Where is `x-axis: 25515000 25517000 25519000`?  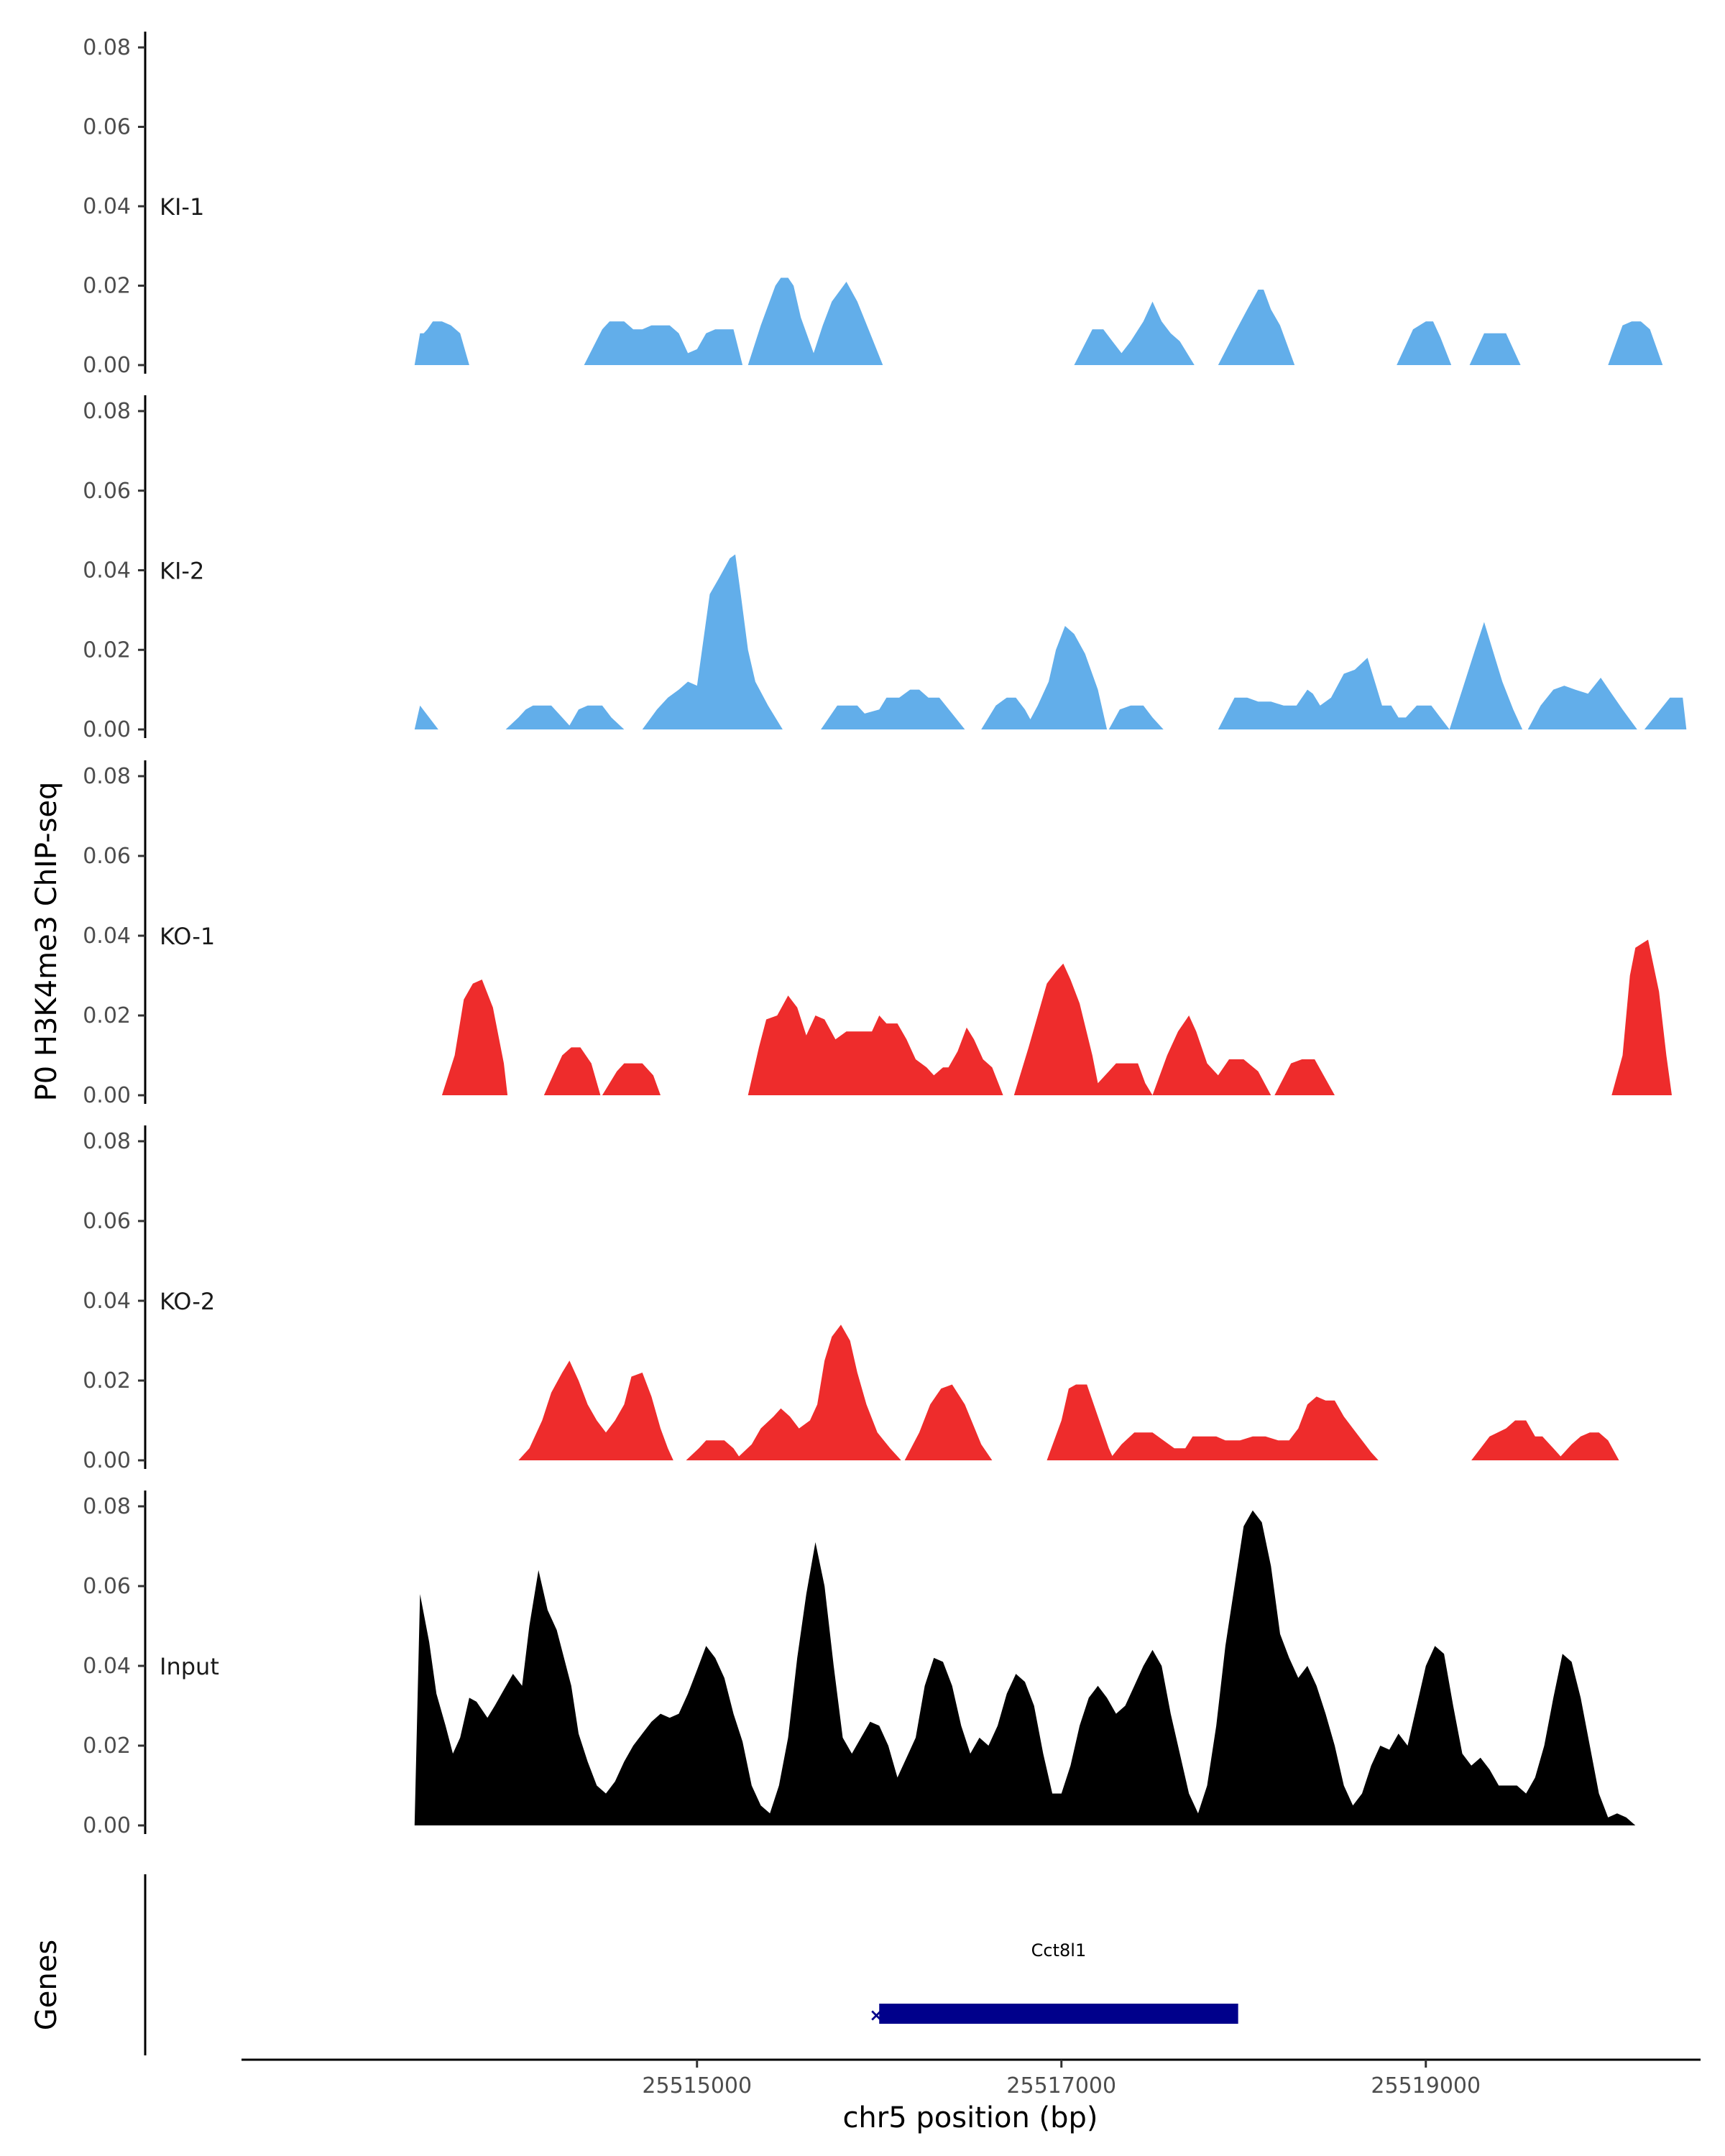
x-axis: 25515000 25517000 25519000 is located at coordinates (971, 2078).